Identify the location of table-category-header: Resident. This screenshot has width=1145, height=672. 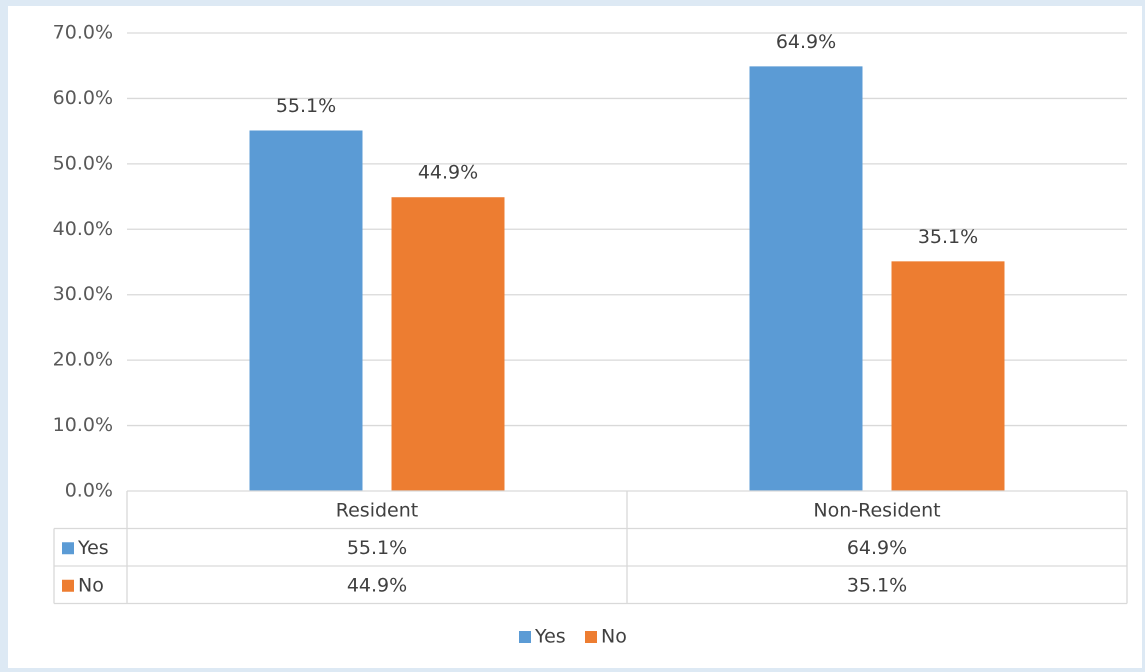
(377, 510).